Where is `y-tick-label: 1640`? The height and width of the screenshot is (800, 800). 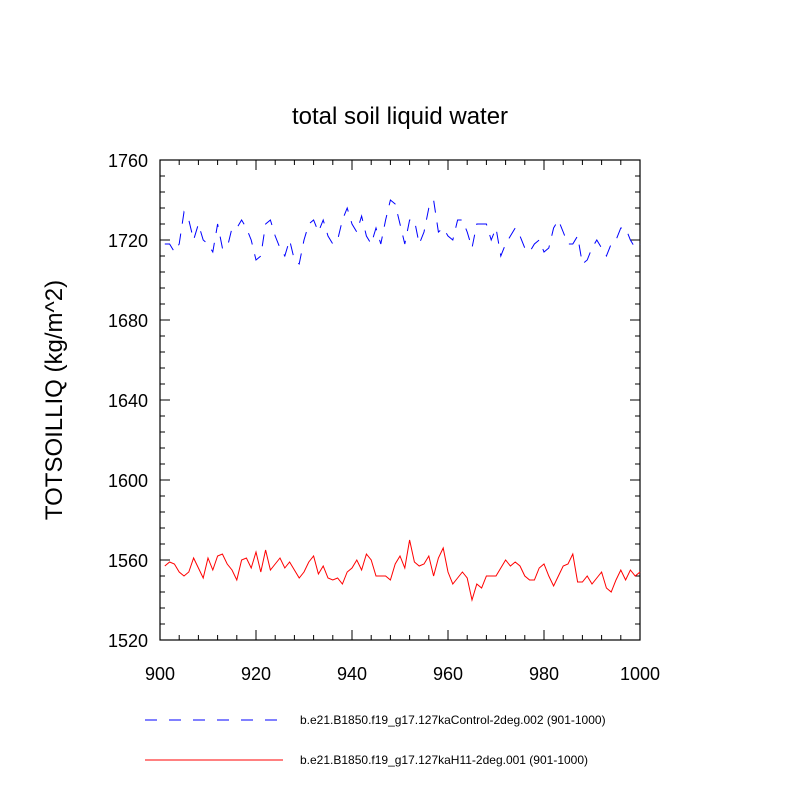 y-tick-label: 1640 is located at coordinates (128, 401).